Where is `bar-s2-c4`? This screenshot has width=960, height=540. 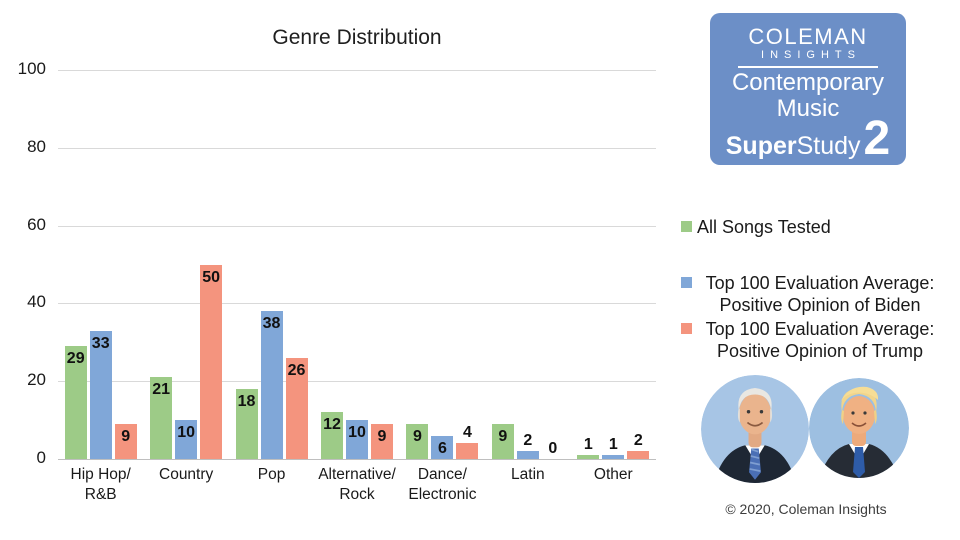 bar-s2-c4 is located at coordinates (467, 451).